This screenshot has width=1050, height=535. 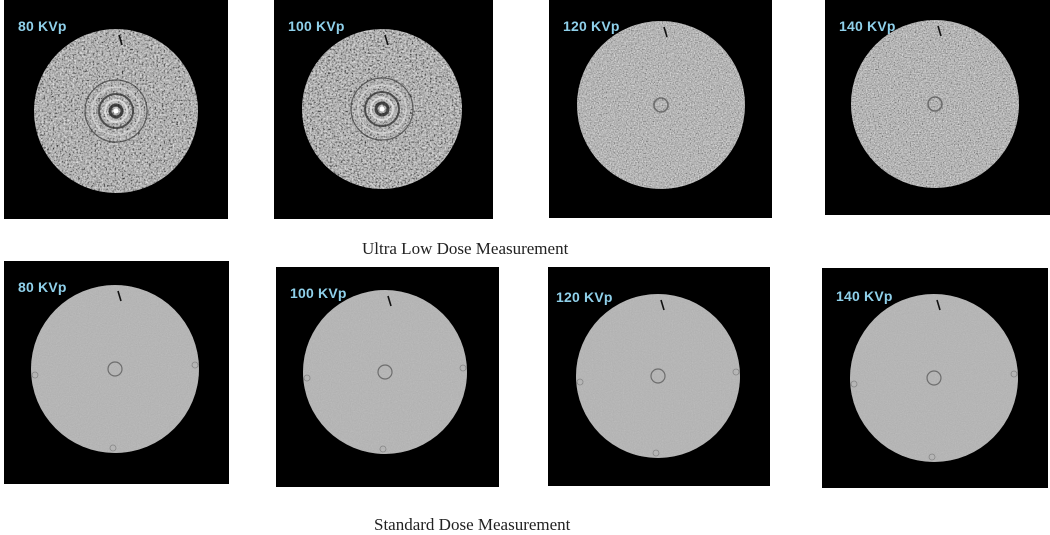 I want to click on ct-scan-panel-ultra-80: 80 KVp, so click(x=116, y=109).